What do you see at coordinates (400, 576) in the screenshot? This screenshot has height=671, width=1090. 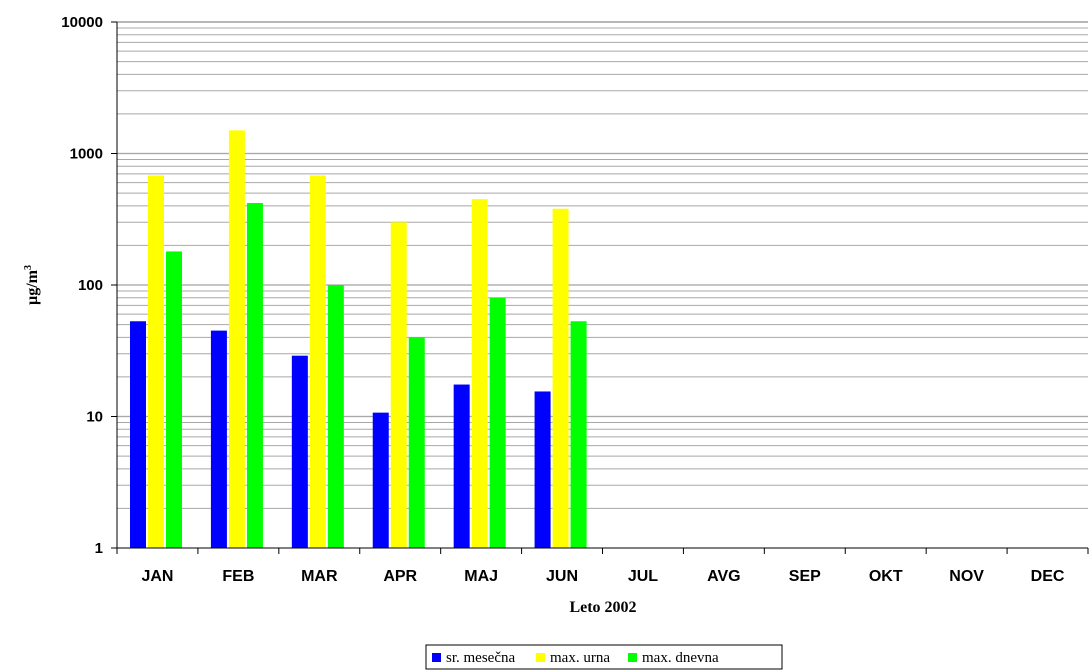 I see `x-tick-label-apr: APR` at bounding box center [400, 576].